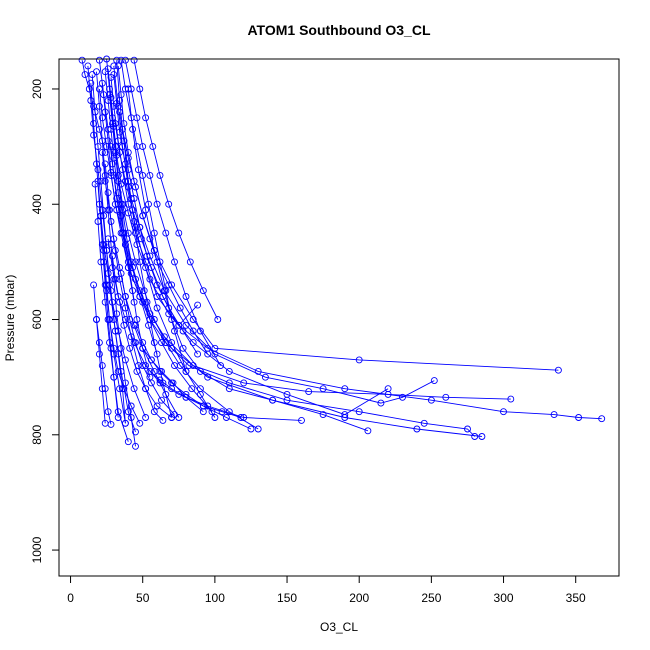  What do you see at coordinates (215, 598) in the screenshot?
I see `x-tick-label-100: 100` at bounding box center [215, 598].